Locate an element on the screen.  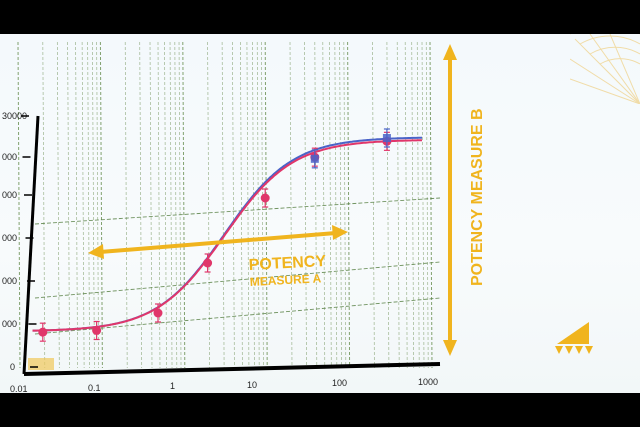
measure-a-arrow-left-head is located at coordinates (96, 251).